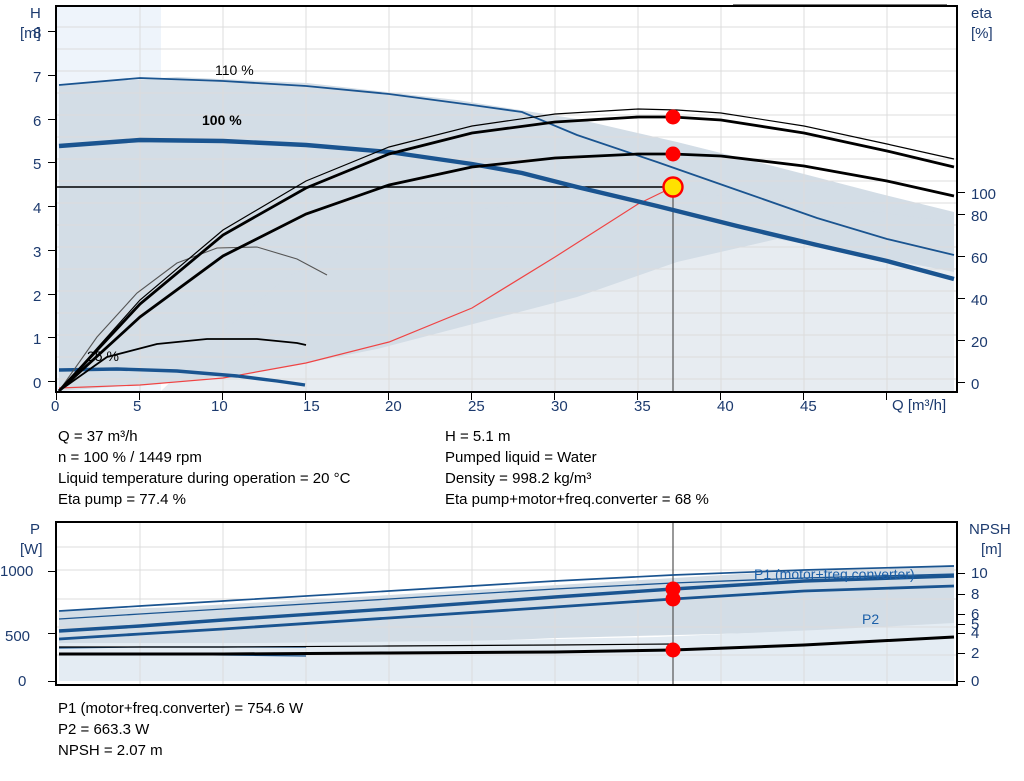 The image size is (1024, 781). I want to click on main-x-tick-25: 25, so click(476, 406).